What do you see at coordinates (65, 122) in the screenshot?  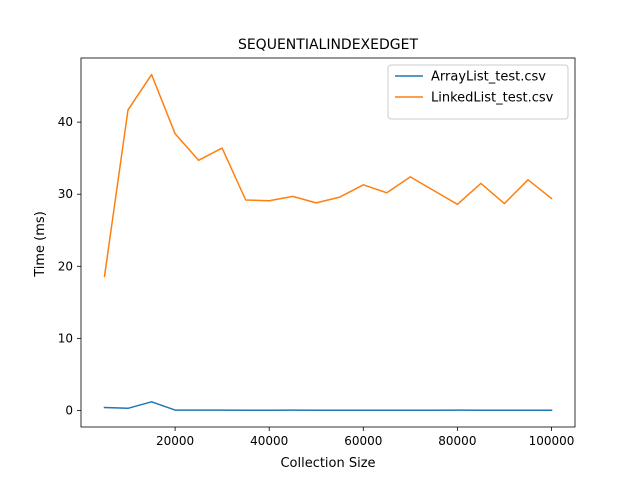 I see `y-tick-label: 40` at bounding box center [65, 122].